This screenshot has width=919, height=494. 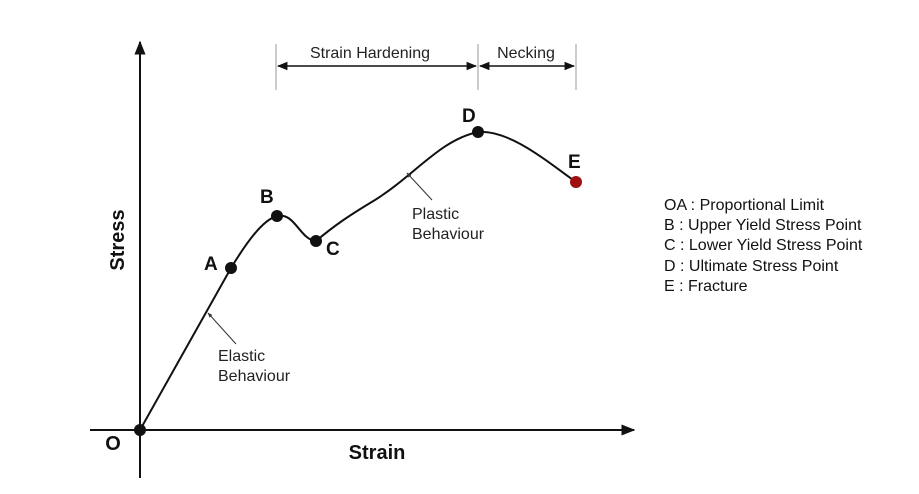 What do you see at coordinates (419, 186) in the screenshot?
I see `plastic-pointer` at bounding box center [419, 186].